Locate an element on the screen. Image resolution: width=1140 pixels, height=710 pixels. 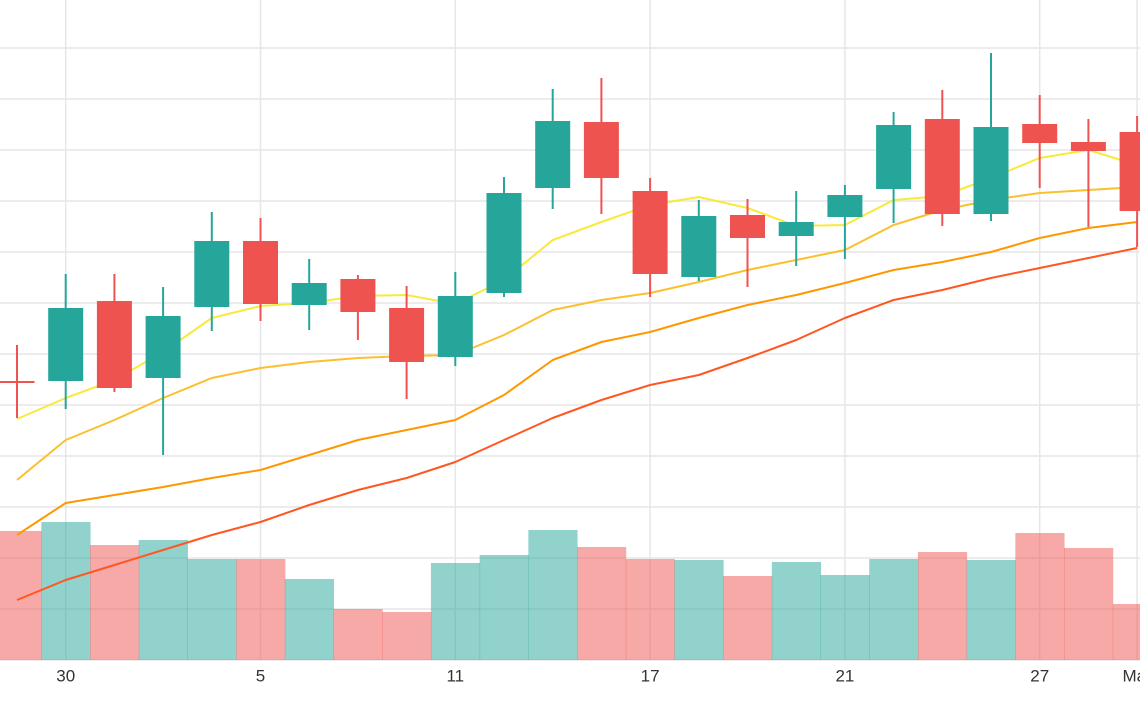
x-tick-label: 30 is located at coordinates (65, 675).